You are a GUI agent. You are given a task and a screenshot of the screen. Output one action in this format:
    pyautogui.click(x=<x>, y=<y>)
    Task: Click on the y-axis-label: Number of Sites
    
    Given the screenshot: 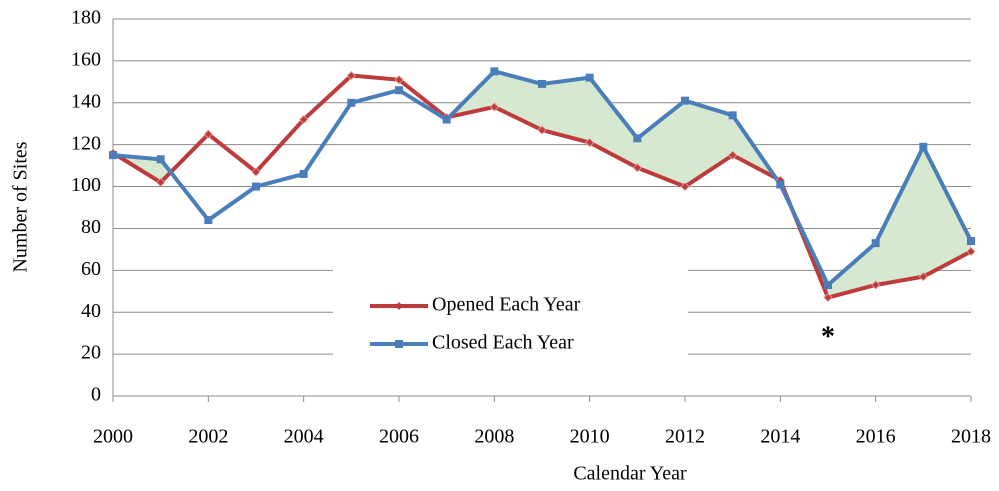 What is the action you would take?
    pyautogui.click(x=21, y=206)
    